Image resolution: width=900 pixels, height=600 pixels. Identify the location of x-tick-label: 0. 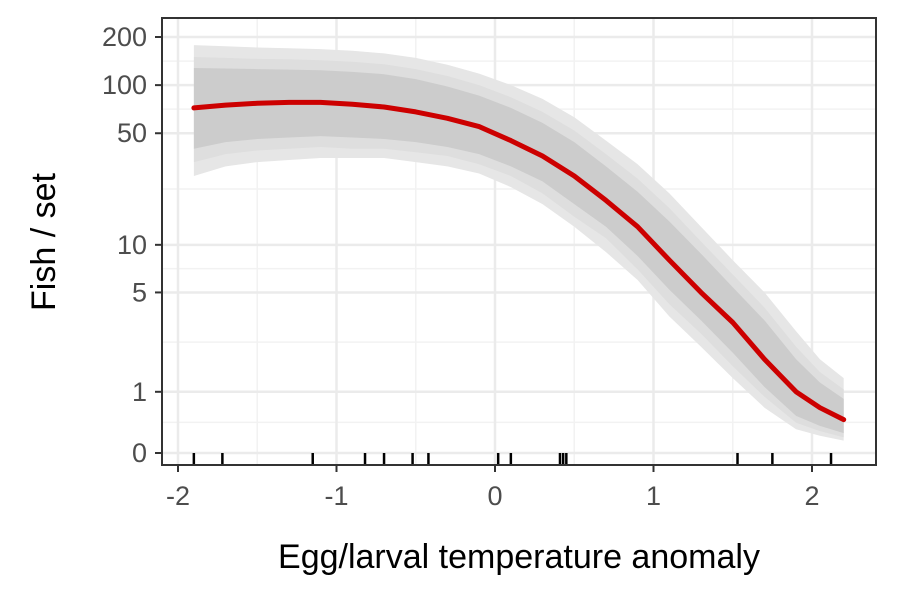
(494, 496).